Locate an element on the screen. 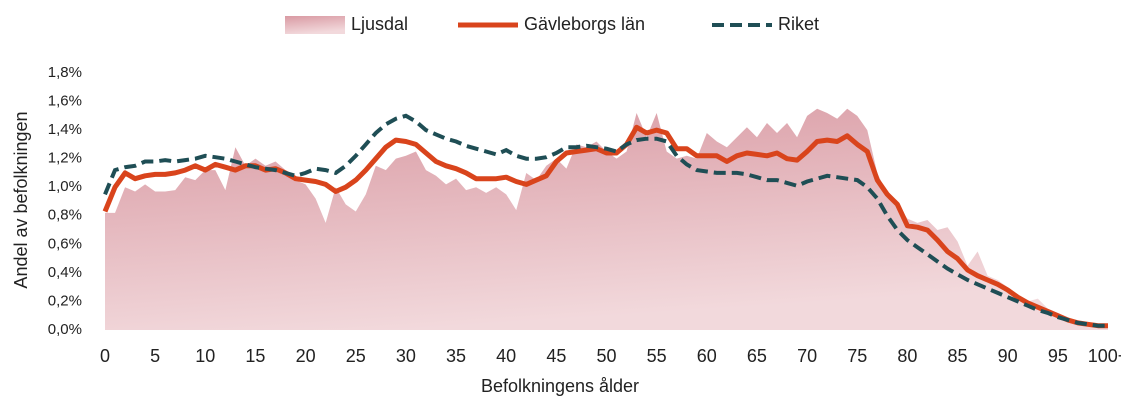  x-tick-label: 70 is located at coordinates (807, 356).